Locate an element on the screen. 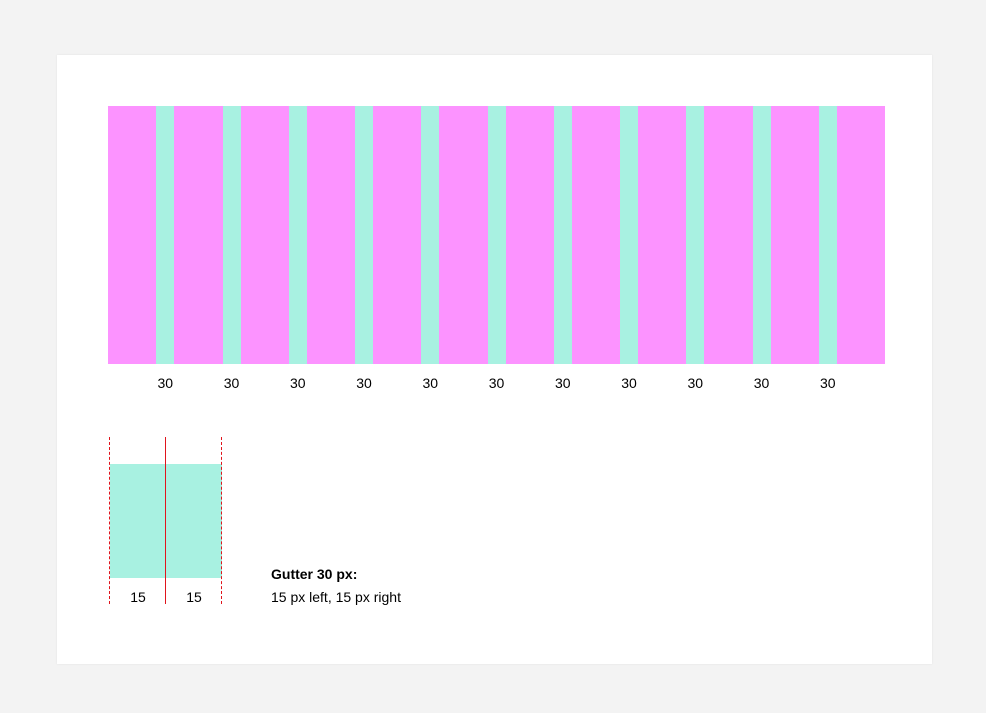 The image size is (986, 713). gutter-label-8: 30 is located at coordinates (629, 383).